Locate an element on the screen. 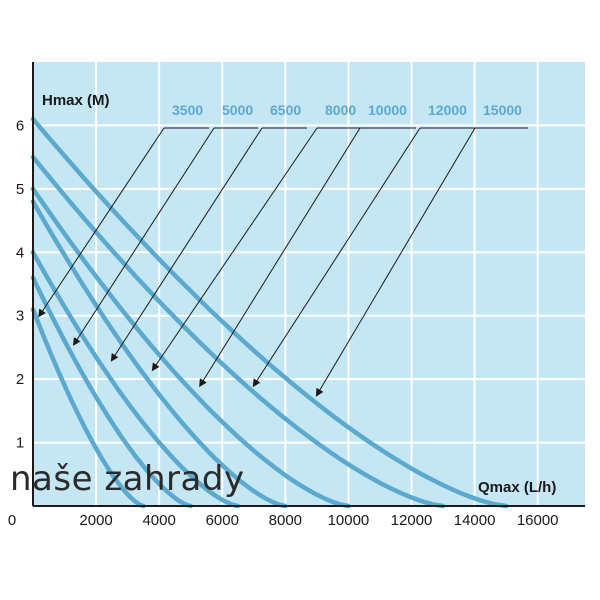  series-label-15000: 15000 is located at coordinates (502, 110).